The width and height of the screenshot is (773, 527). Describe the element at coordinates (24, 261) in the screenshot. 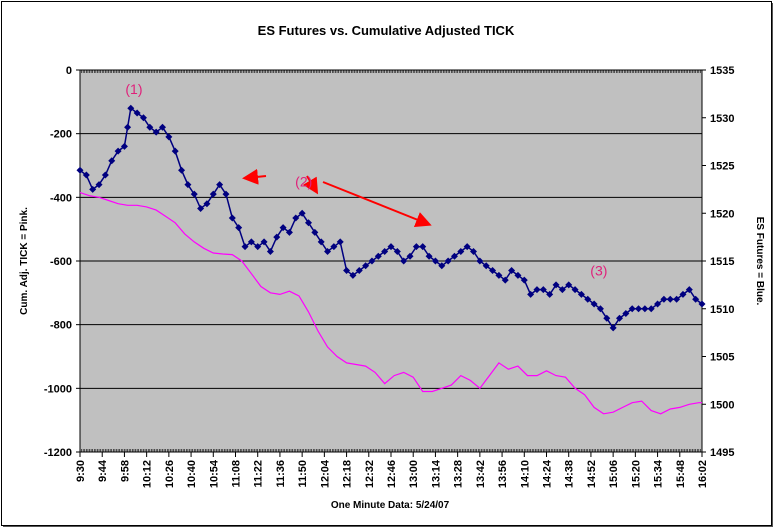

I see `left-axis-label: Cum. Adj. TICK = Pink.` at that location.